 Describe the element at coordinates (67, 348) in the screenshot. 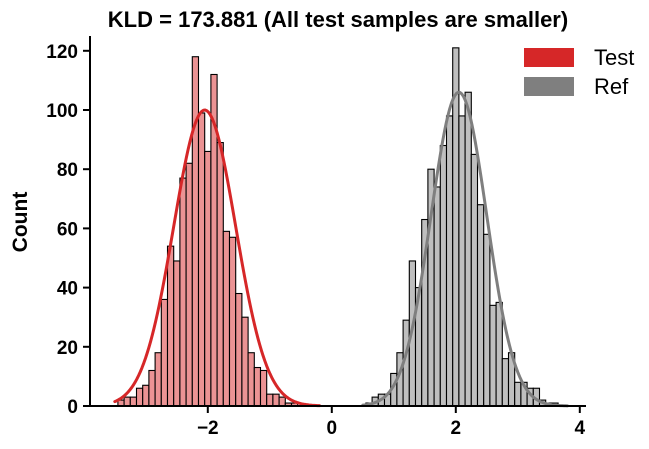

I see `y-tick-label: 20` at that location.